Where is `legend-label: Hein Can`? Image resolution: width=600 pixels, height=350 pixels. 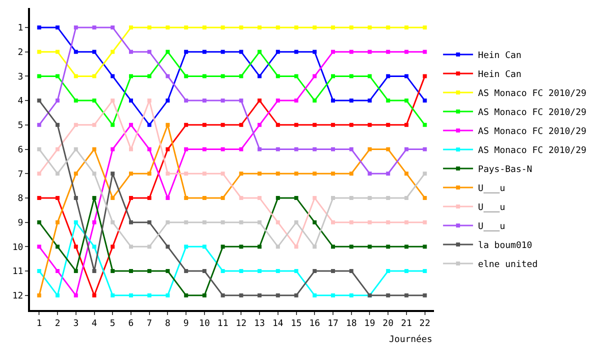 legend-label: Hein Can is located at coordinates (500, 75).